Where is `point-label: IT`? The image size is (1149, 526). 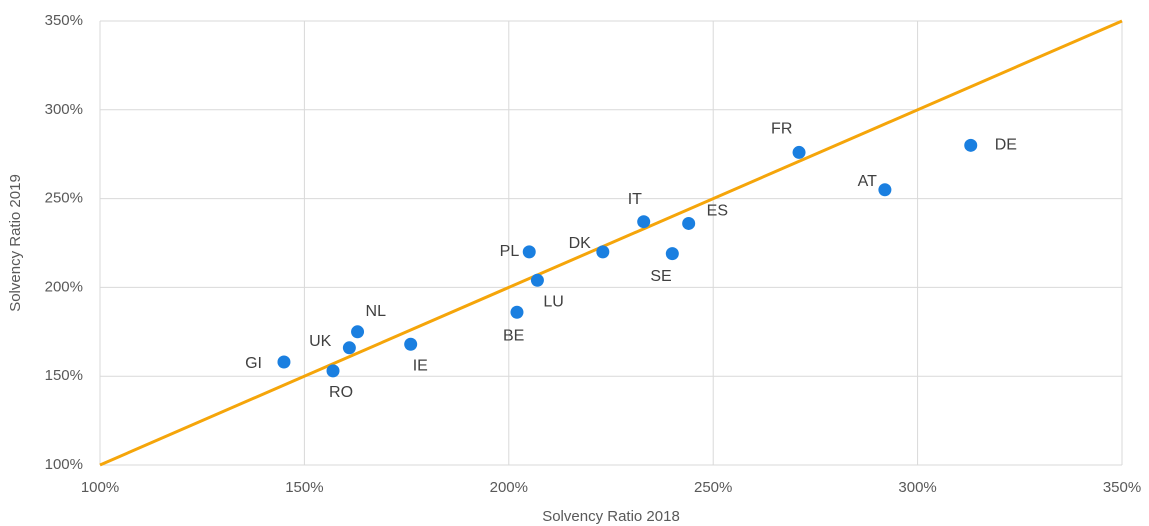
point-label: IT is located at coordinates (635, 199).